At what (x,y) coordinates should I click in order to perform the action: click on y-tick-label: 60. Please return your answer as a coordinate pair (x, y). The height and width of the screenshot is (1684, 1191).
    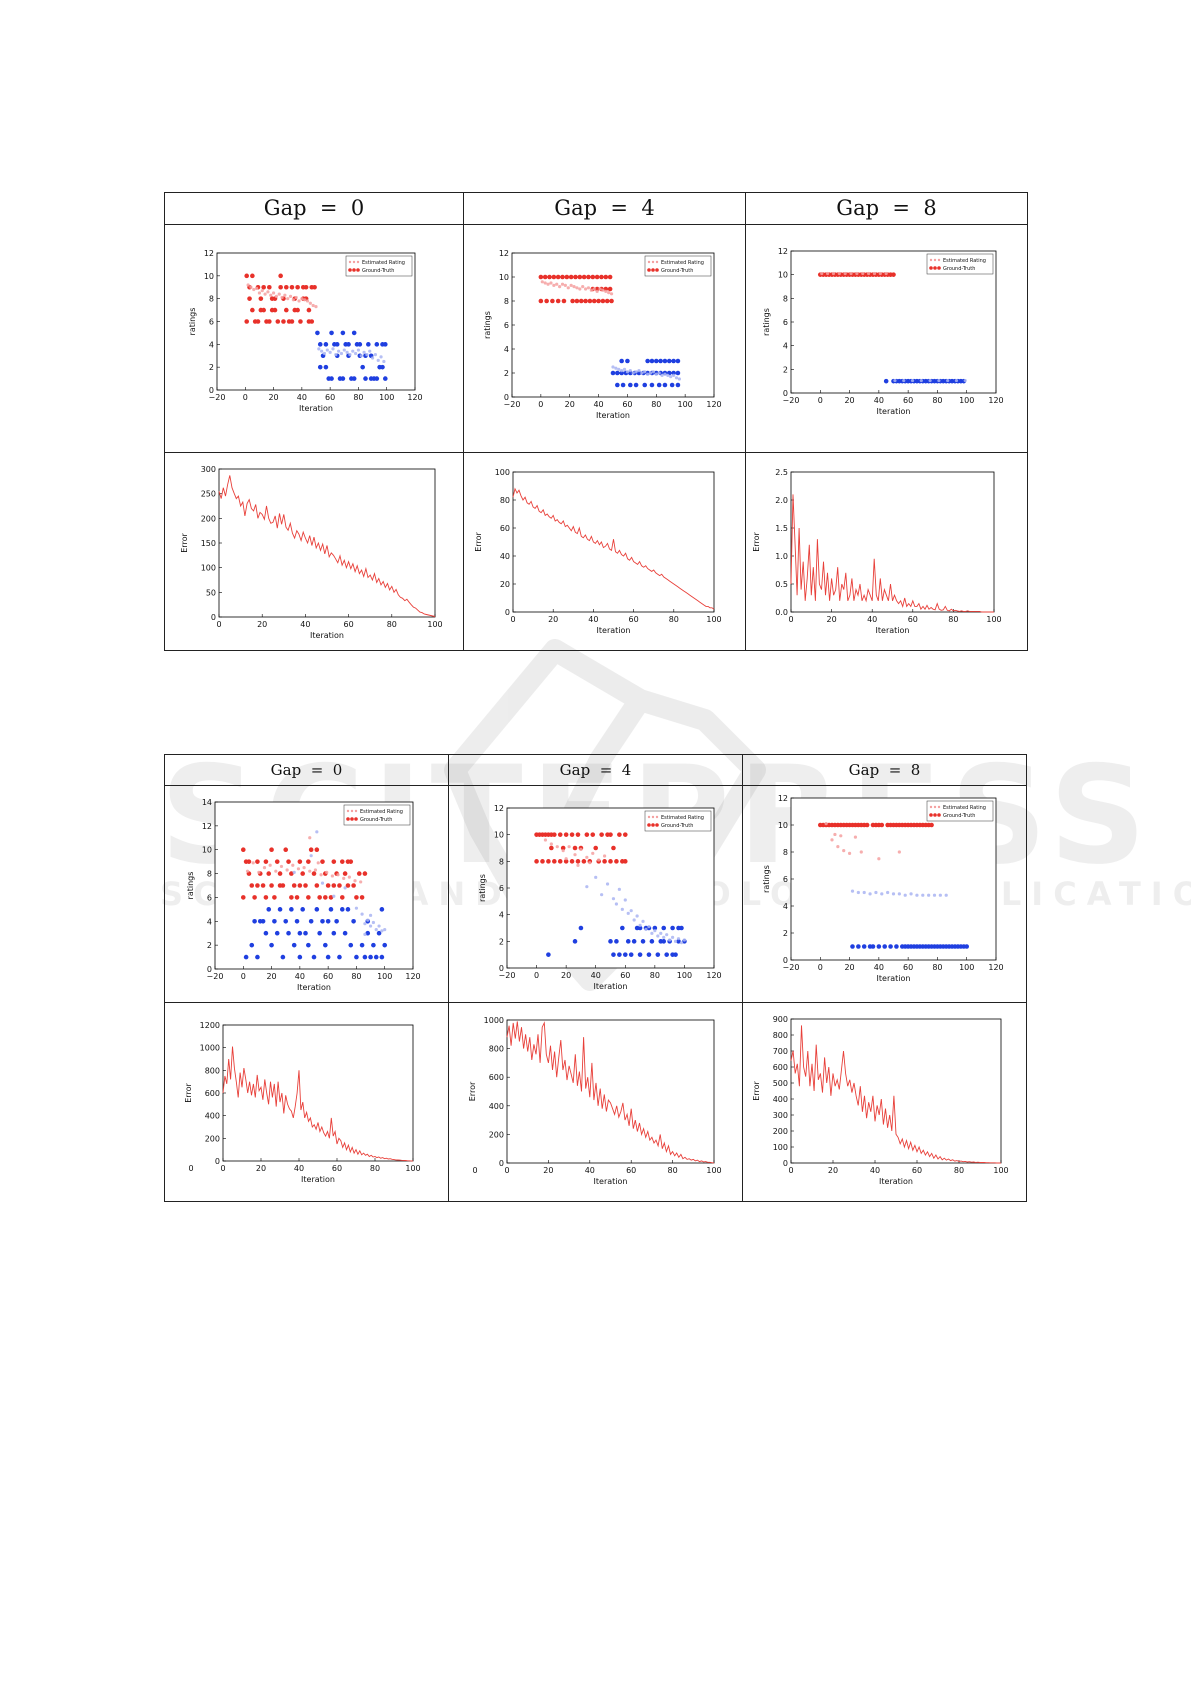
    Looking at the image, I should click on (505, 528).